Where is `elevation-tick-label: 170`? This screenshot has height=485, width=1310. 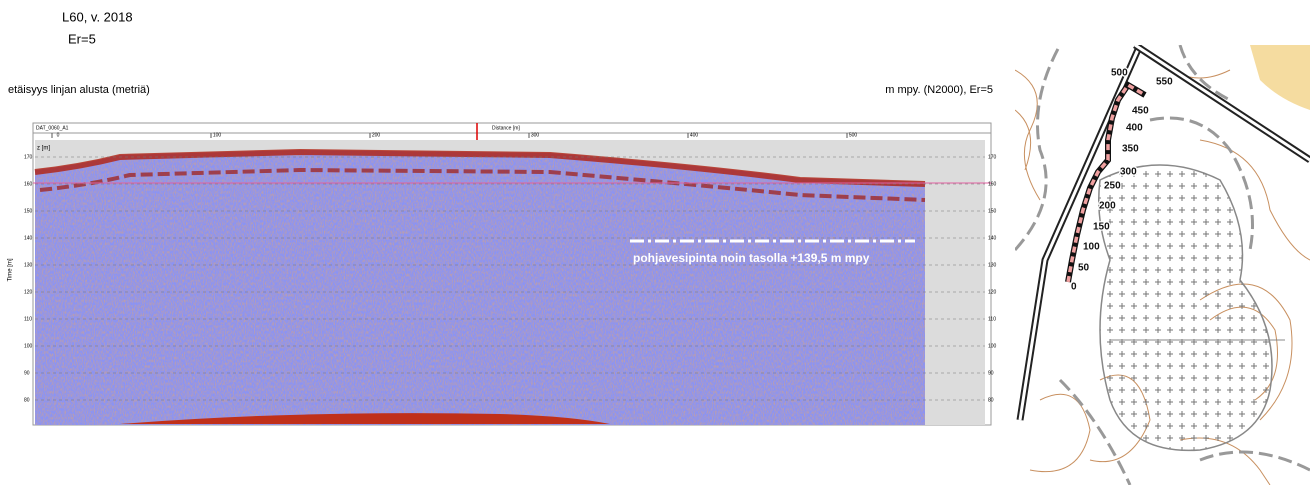
elevation-tick-label: 170 is located at coordinates (992, 157).